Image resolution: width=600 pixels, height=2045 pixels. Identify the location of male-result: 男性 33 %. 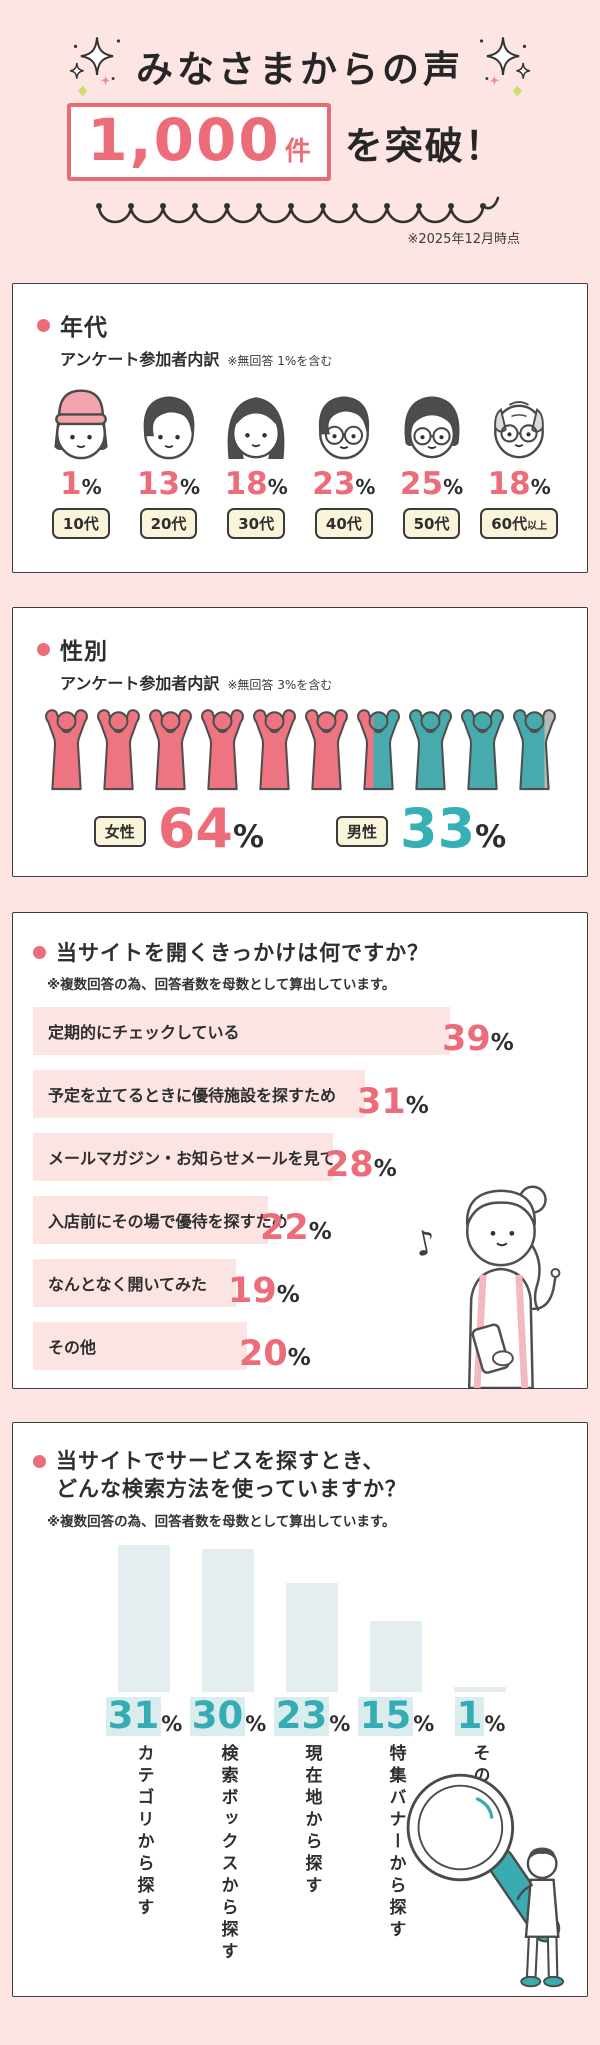
(421, 829).